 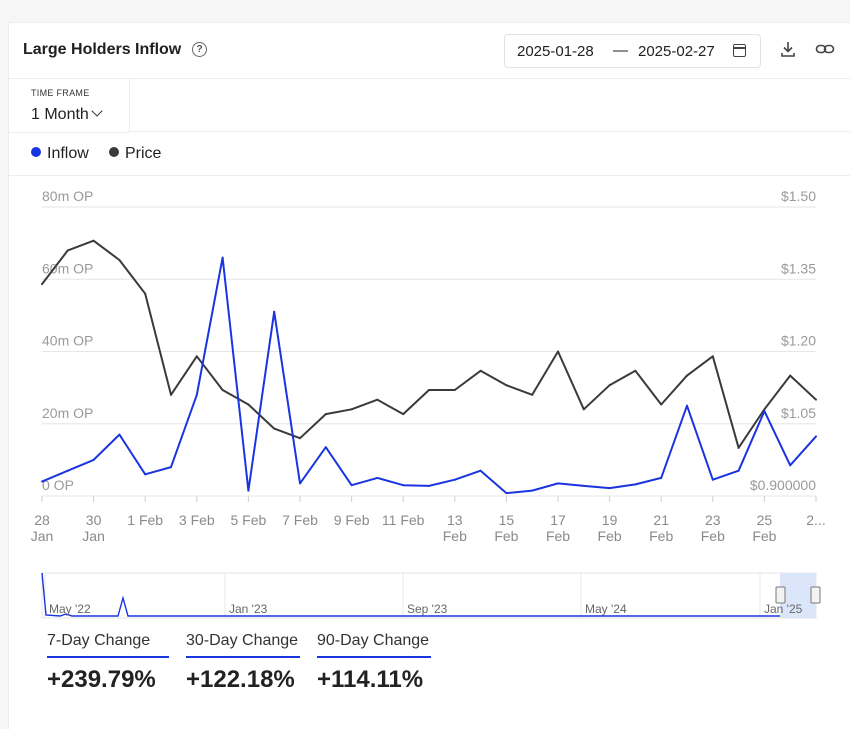 What do you see at coordinates (798, 595) in the screenshot?
I see `navigator-selection` at bounding box center [798, 595].